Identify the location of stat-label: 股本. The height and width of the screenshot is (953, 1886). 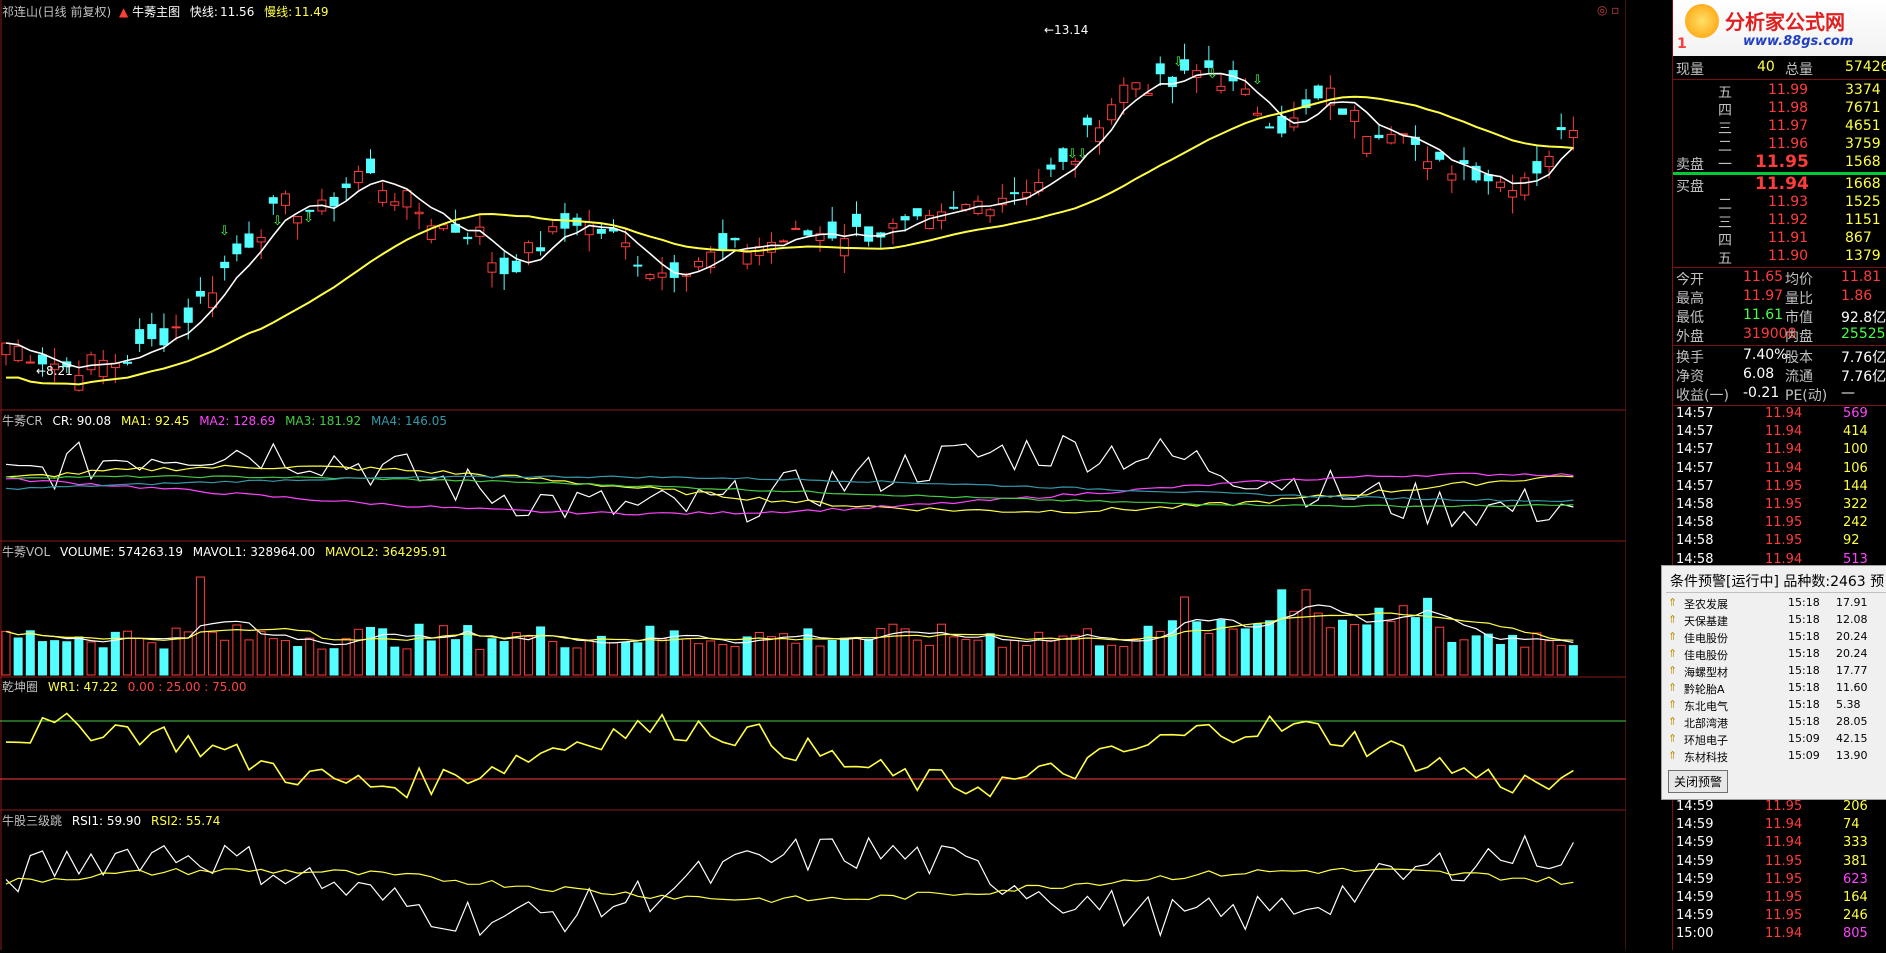
(1799, 358).